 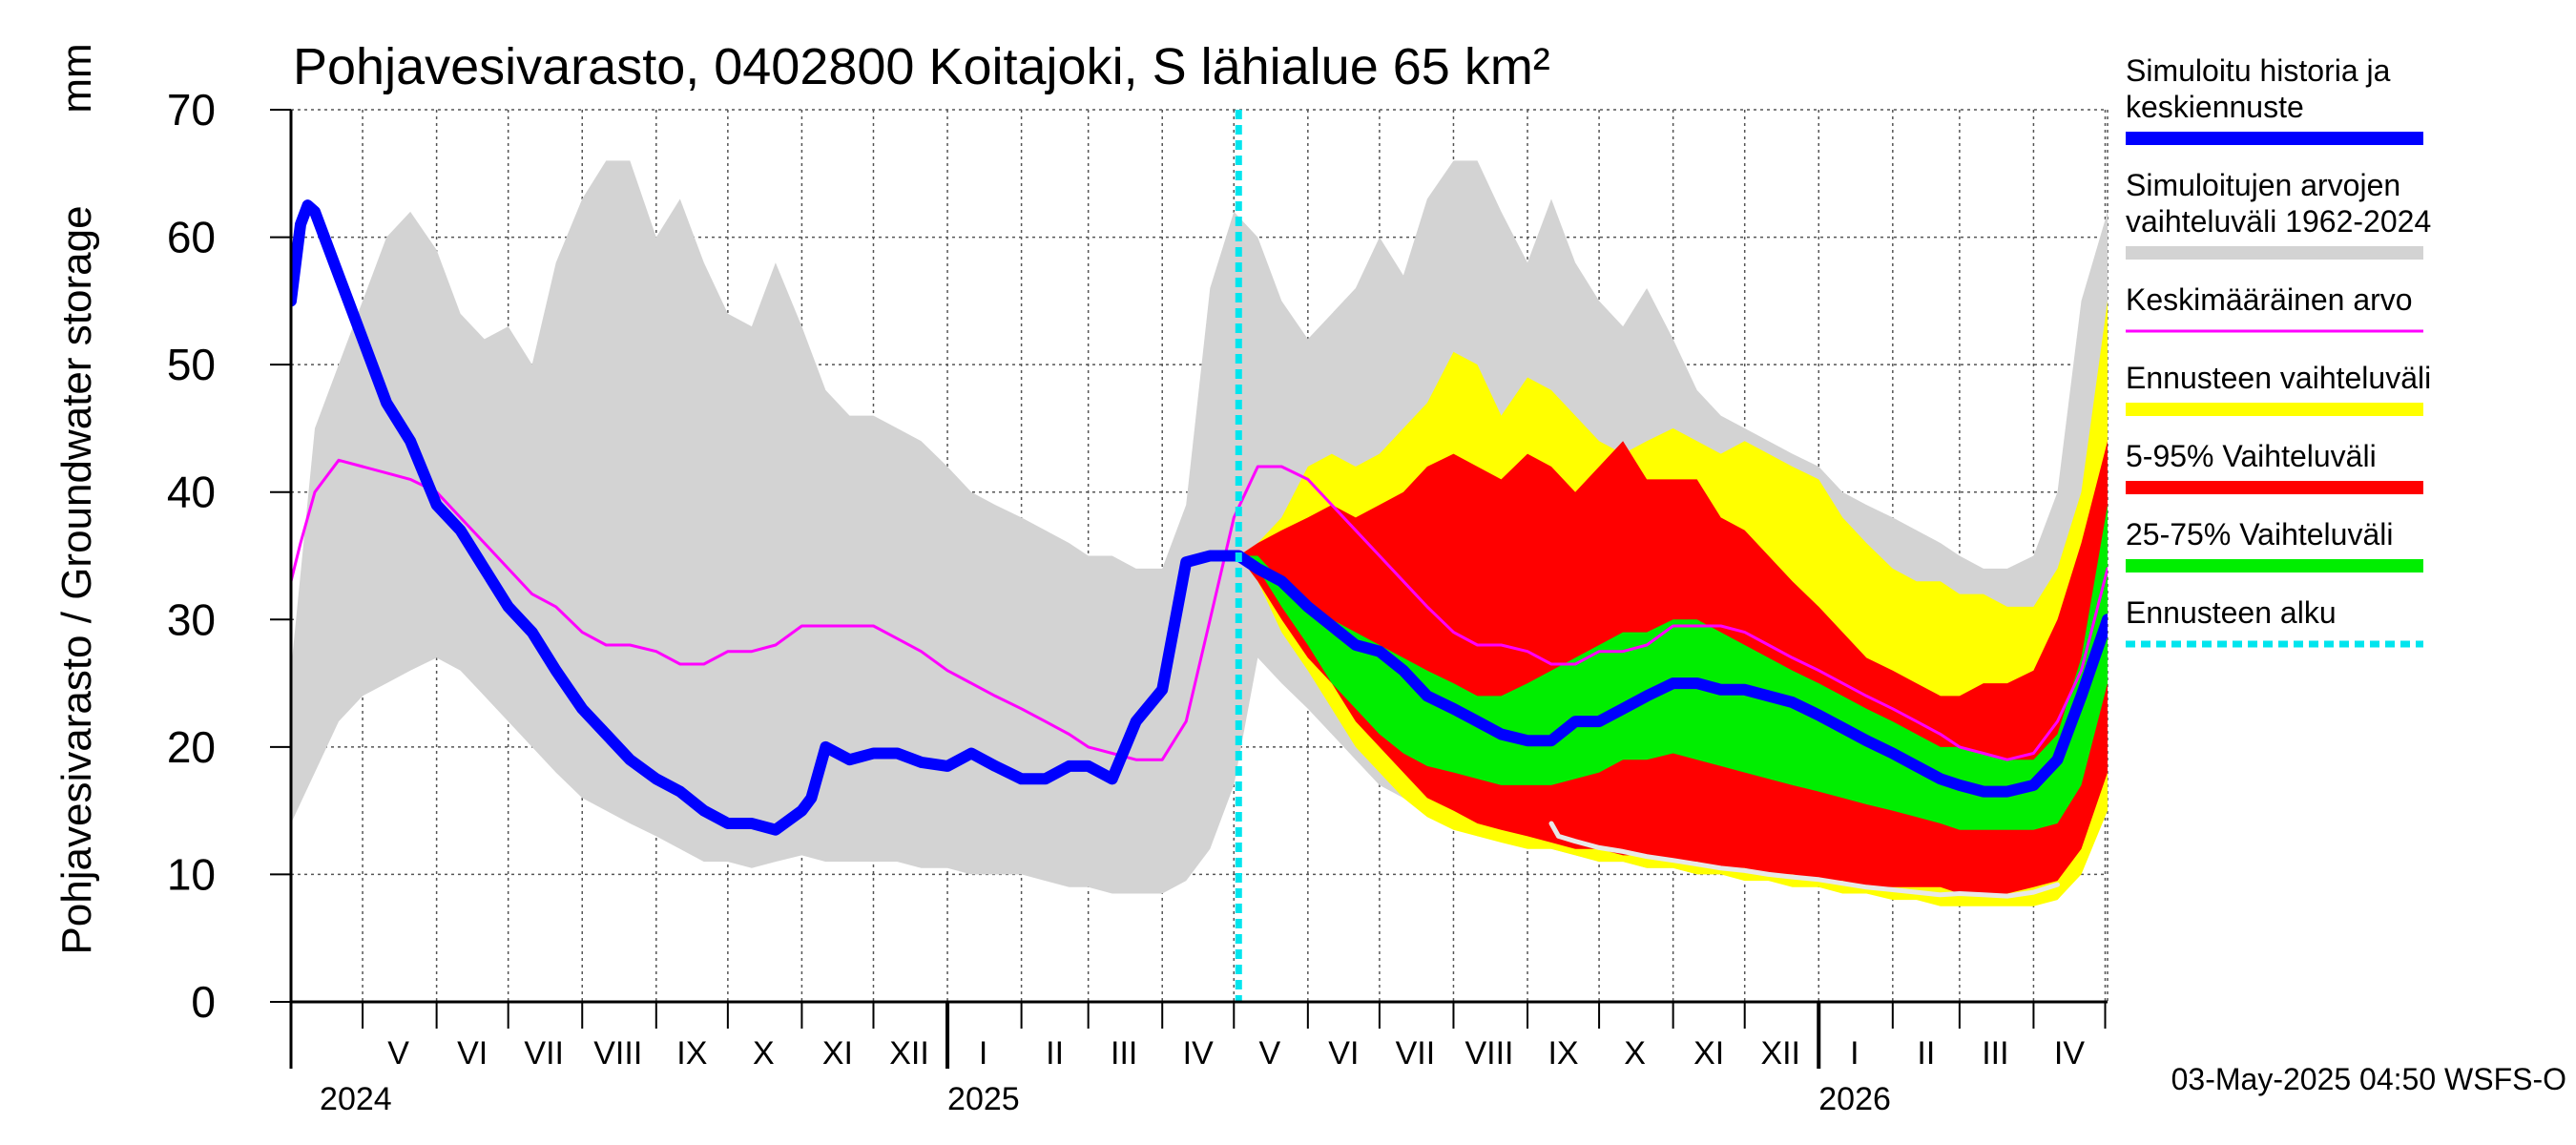 I want to click on legend-label: Simuloitu historia ja, so click(x=2258, y=70).